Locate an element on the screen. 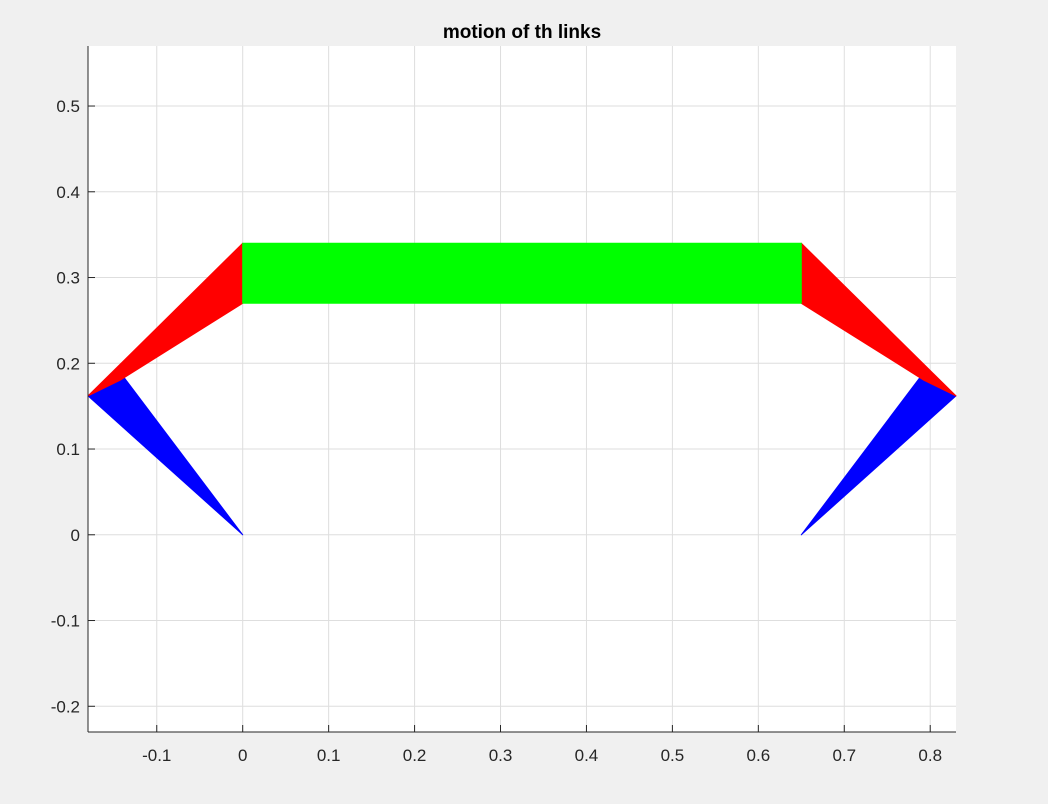 The width and height of the screenshot is (1048, 804). y-tick-label: 0 is located at coordinates (75, 535).